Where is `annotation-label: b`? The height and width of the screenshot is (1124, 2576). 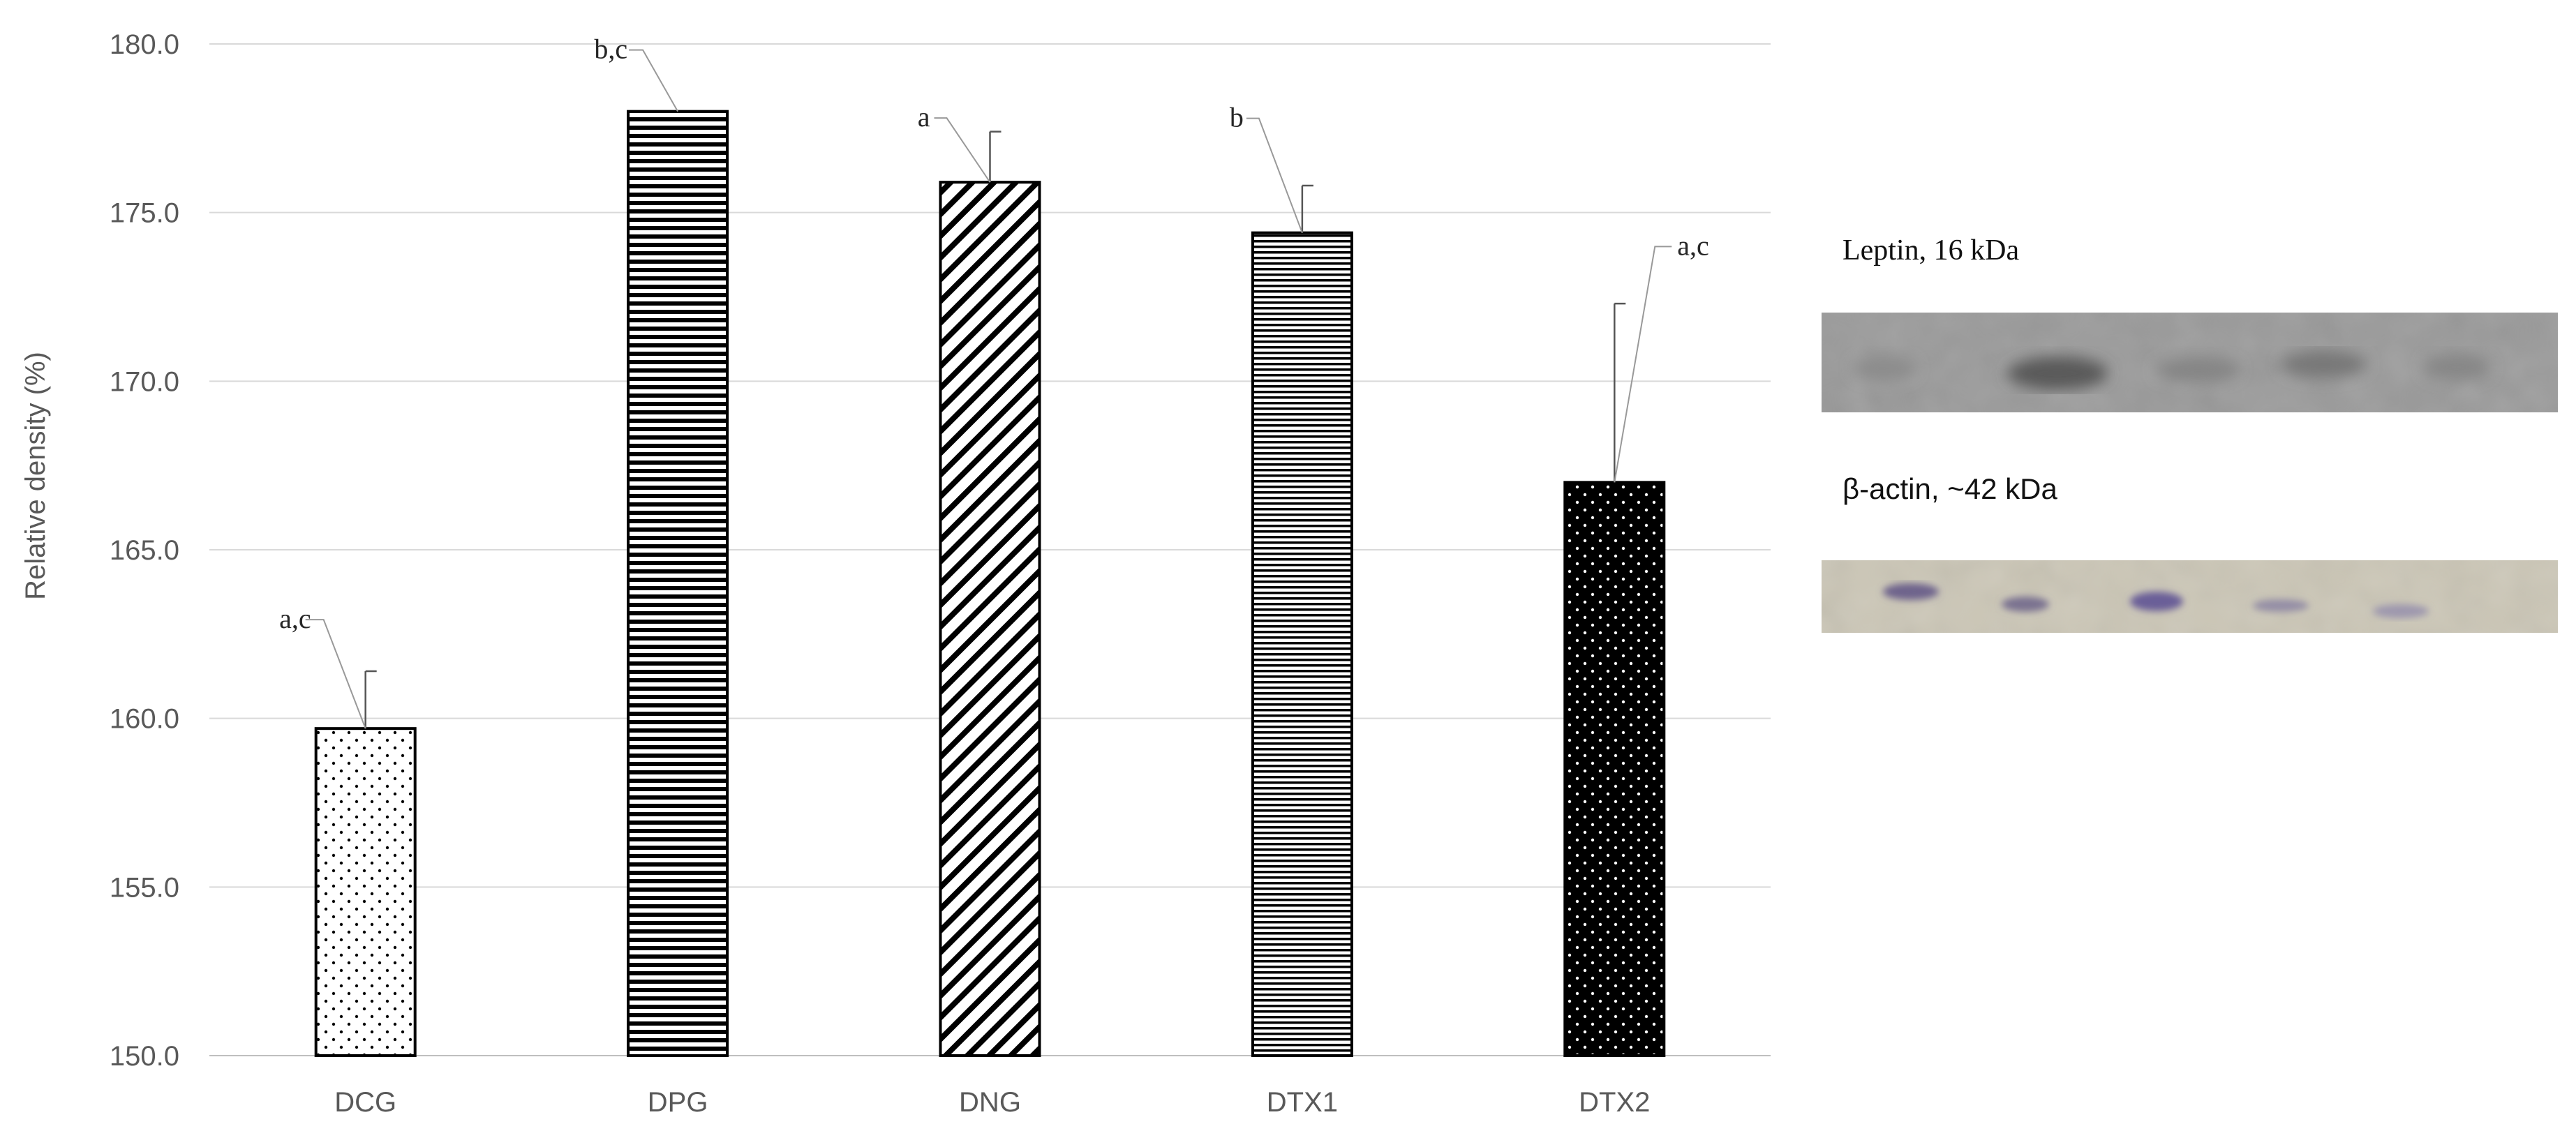
annotation-label: b is located at coordinates (1237, 118).